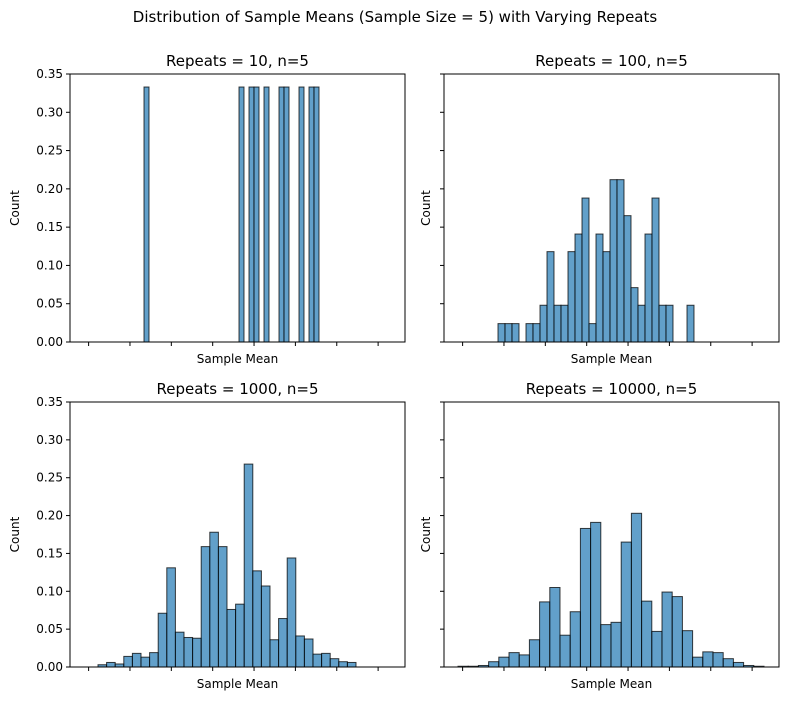 This screenshot has width=790, height=702. I want to click on subplot-title: Repeats = 10000, n=5, so click(612, 389).